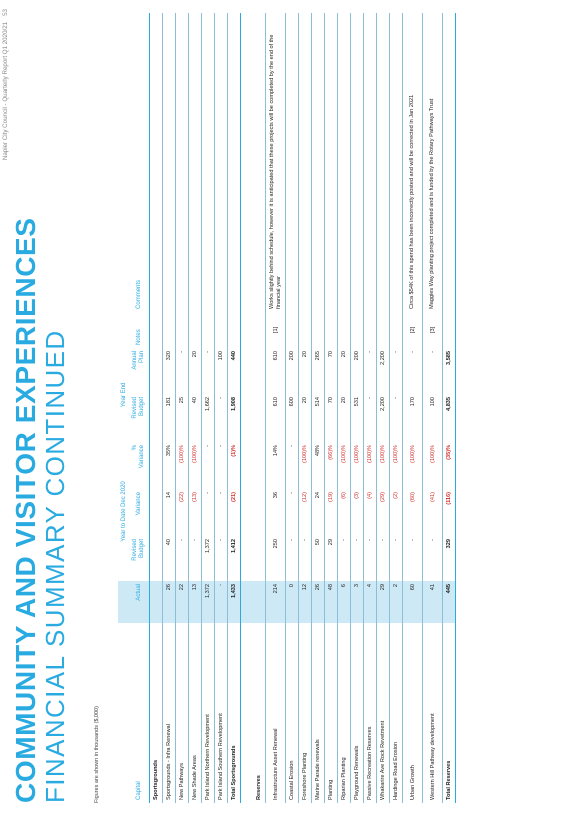 The width and height of the screenshot is (577, 823). What do you see at coordinates (344, 407) in the screenshot?
I see `table-row: Riparian Planting 6- (6) (100)% 20 20` at bounding box center [344, 407].